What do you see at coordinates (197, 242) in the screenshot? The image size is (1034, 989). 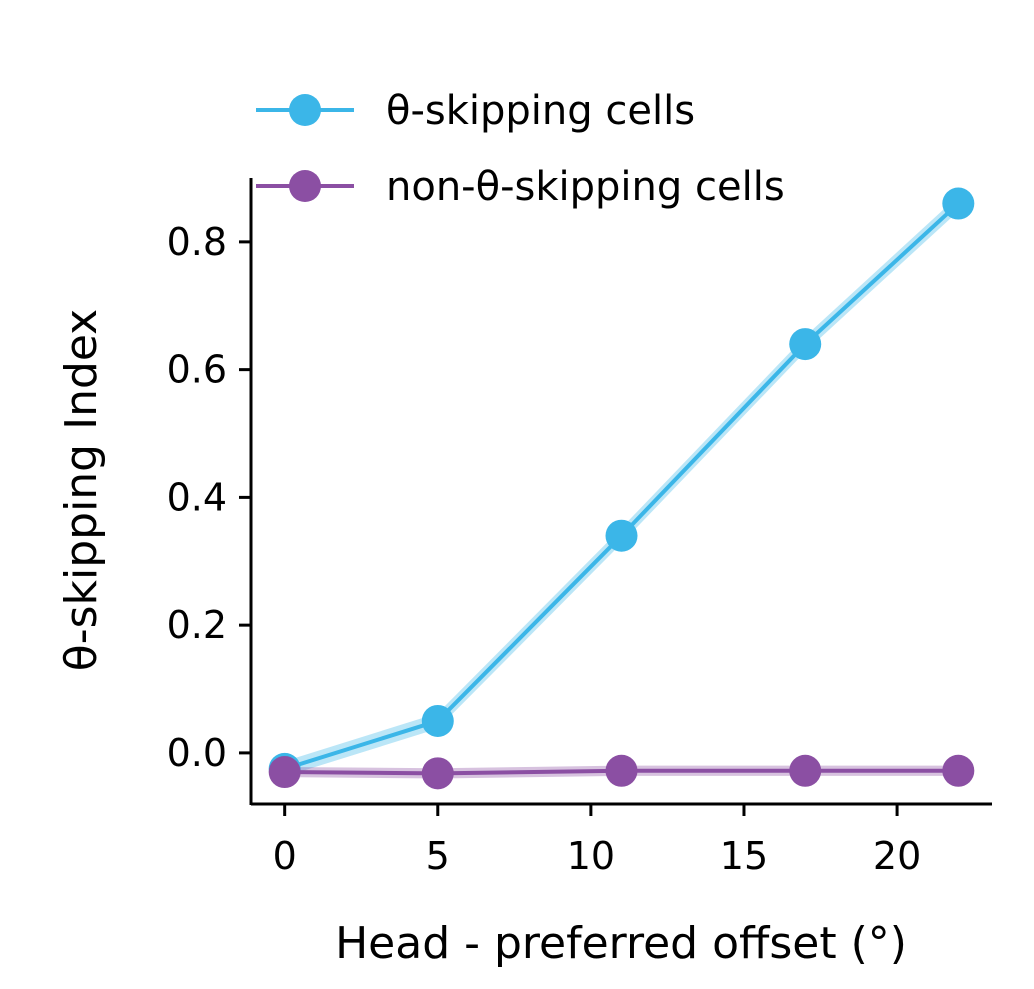 I see `y-tick-label: 0.8` at bounding box center [197, 242].